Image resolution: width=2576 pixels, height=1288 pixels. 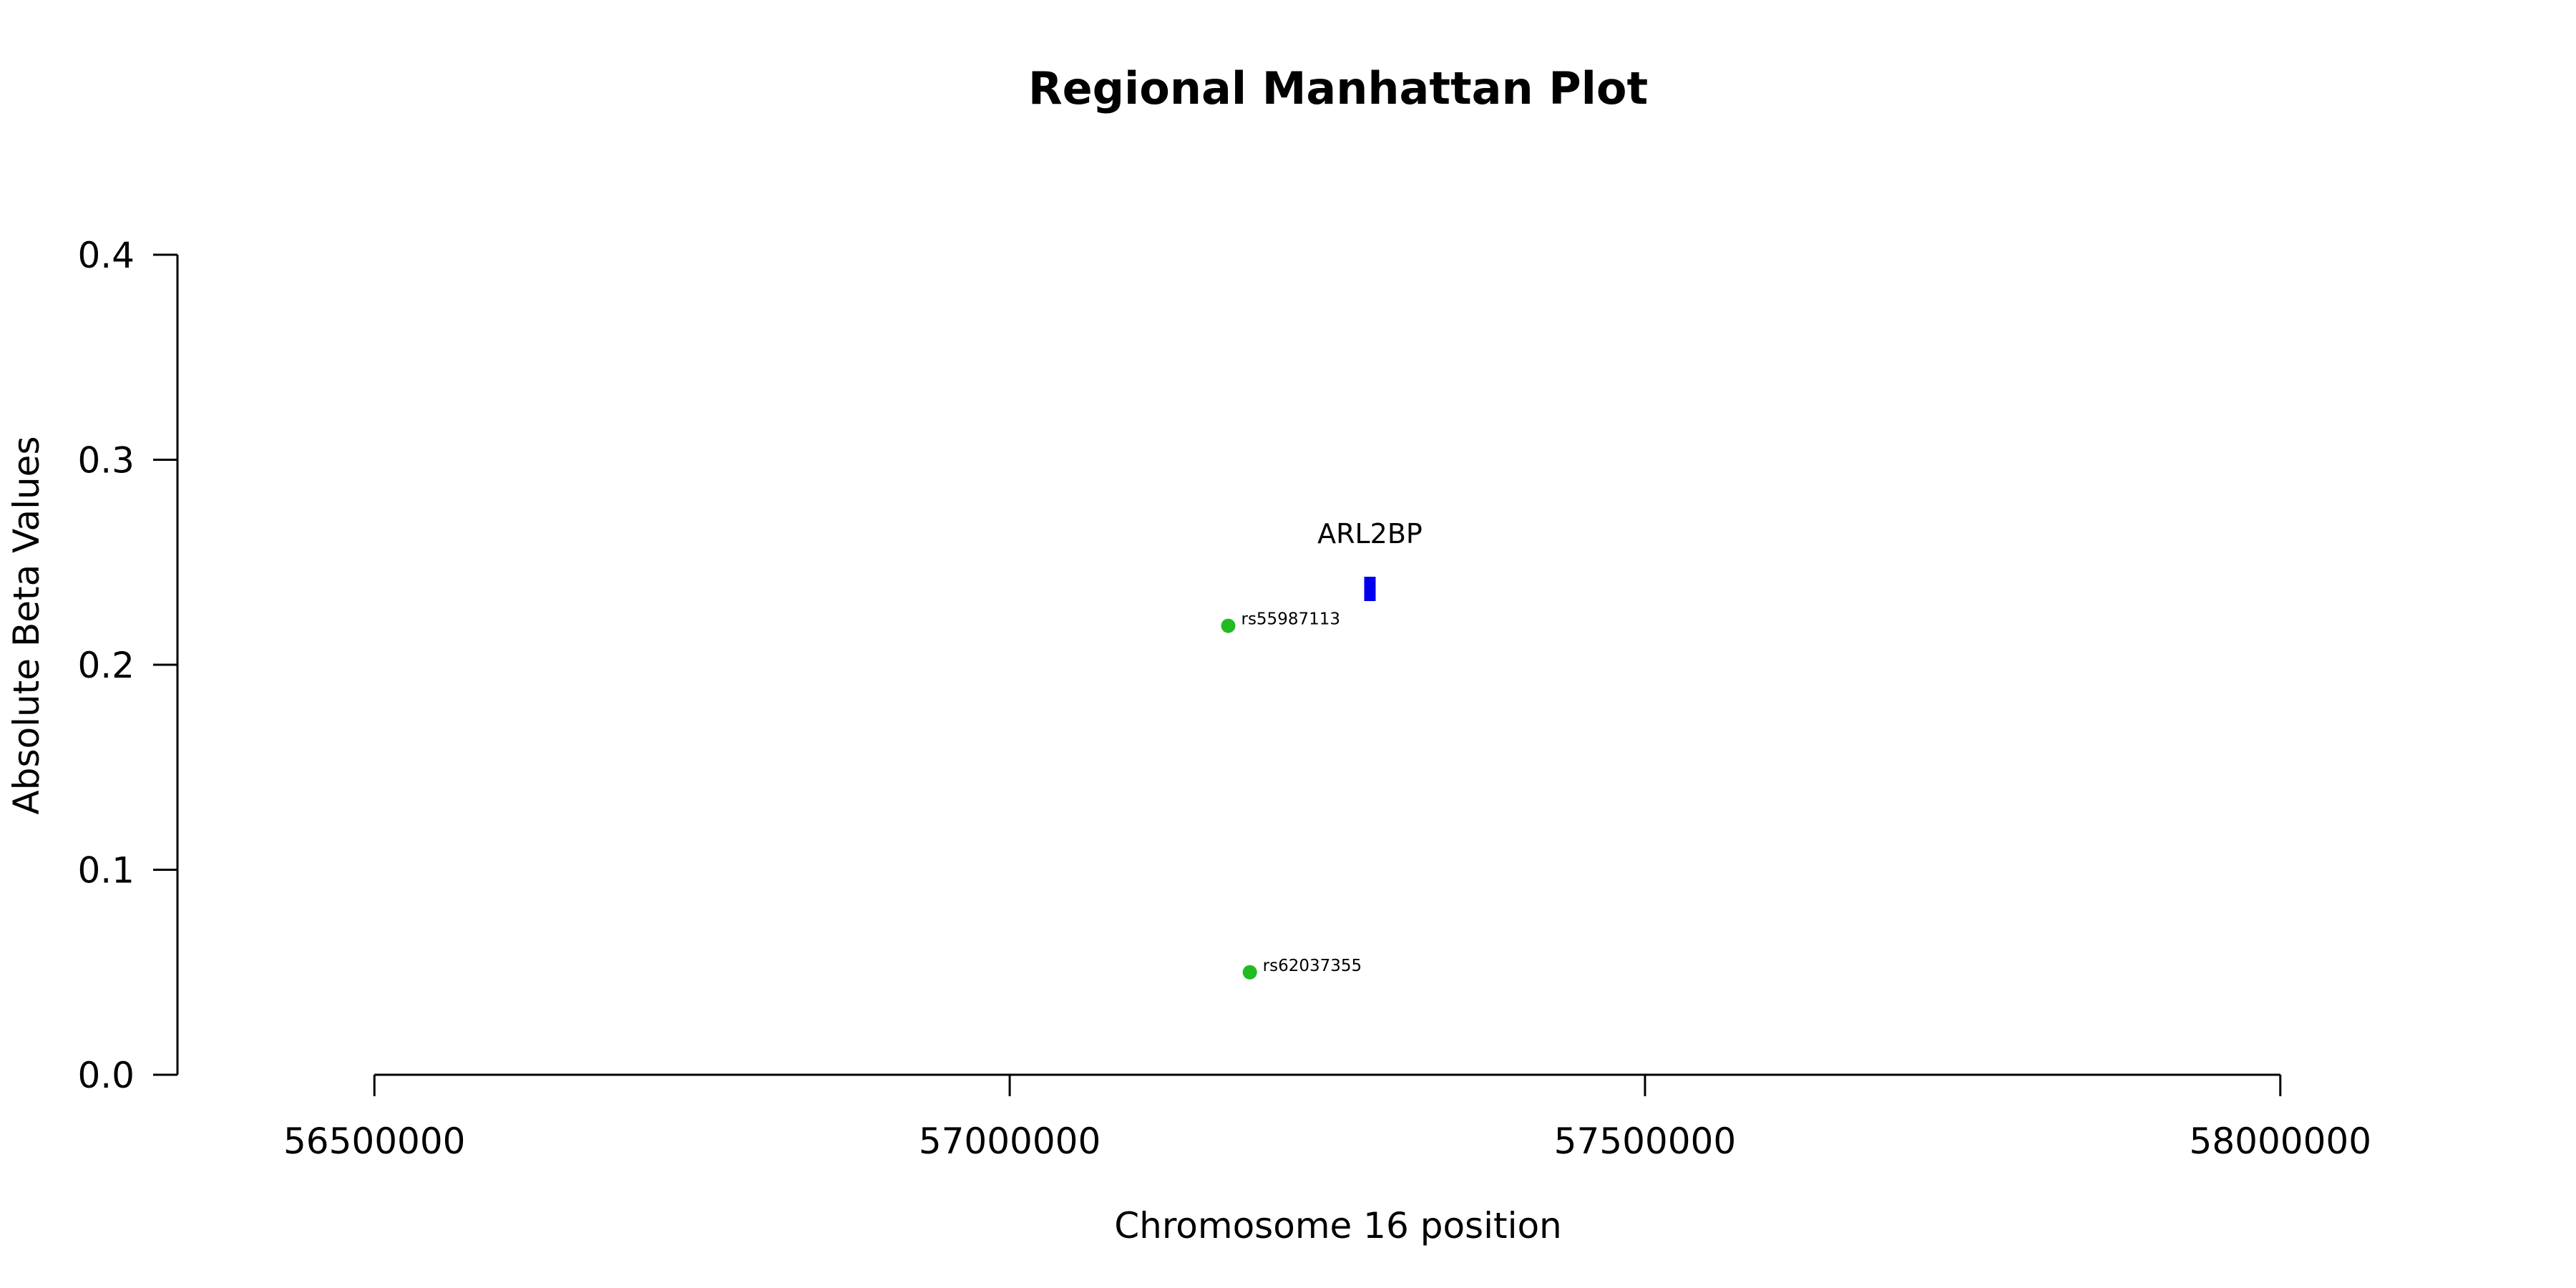 I want to click on x-tick-label: 57000000, so click(x=1010, y=1141).